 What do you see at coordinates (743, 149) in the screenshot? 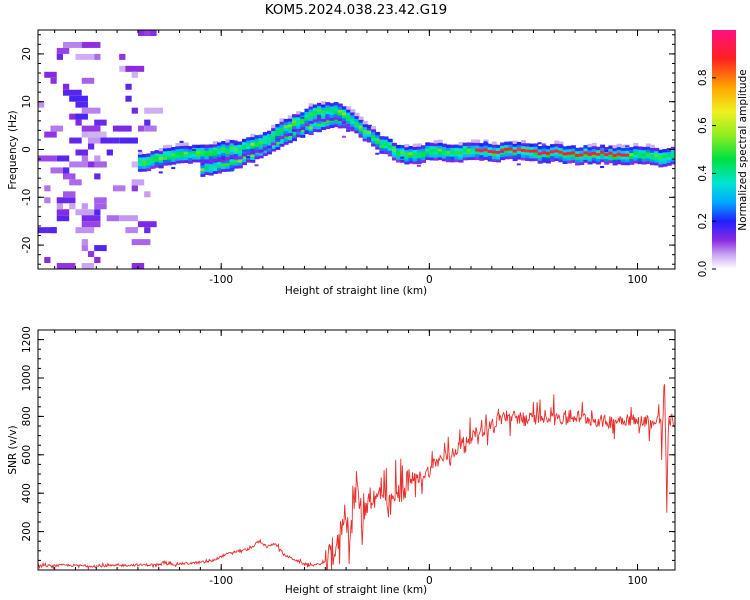
I see `colorbar-label: Normalized spectral amplitude` at bounding box center [743, 149].